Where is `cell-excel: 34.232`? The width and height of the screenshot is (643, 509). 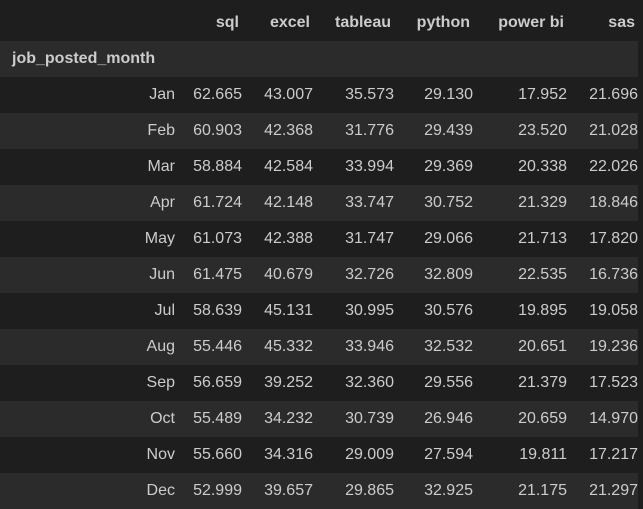
cell-excel: 34.232 is located at coordinates (277, 419).